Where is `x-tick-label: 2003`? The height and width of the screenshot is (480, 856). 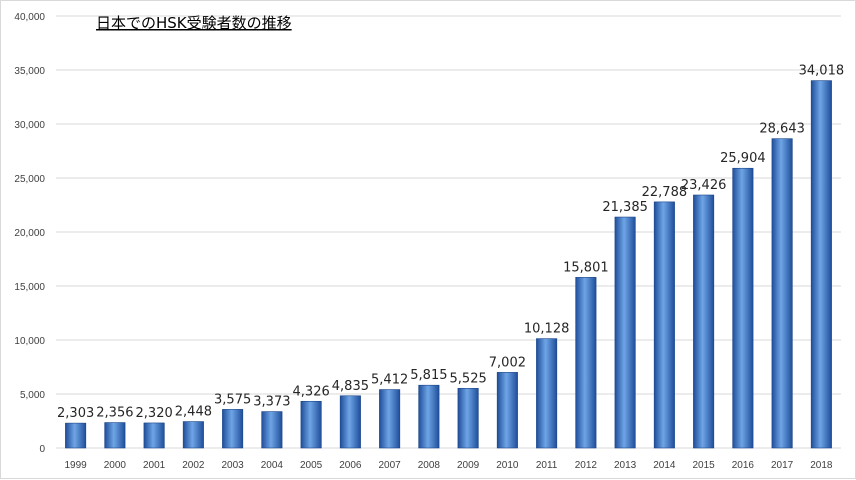 x-tick-label: 2003 is located at coordinates (233, 465).